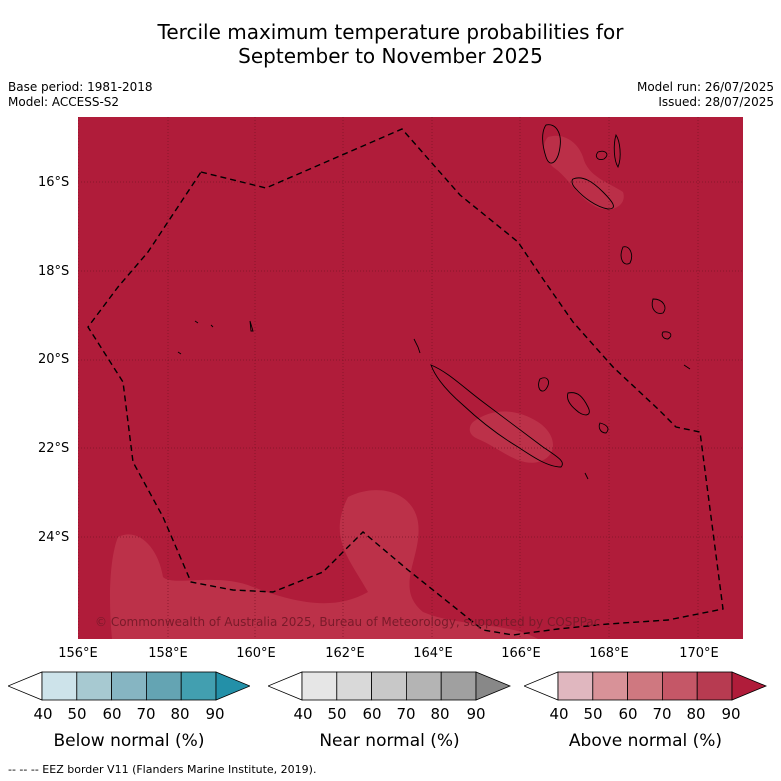 The height and width of the screenshot is (781, 781). What do you see at coordinates (493, 686) in the screenshot?
I see `near-colorbar-max-arrow` at bounding box center [493, 686].